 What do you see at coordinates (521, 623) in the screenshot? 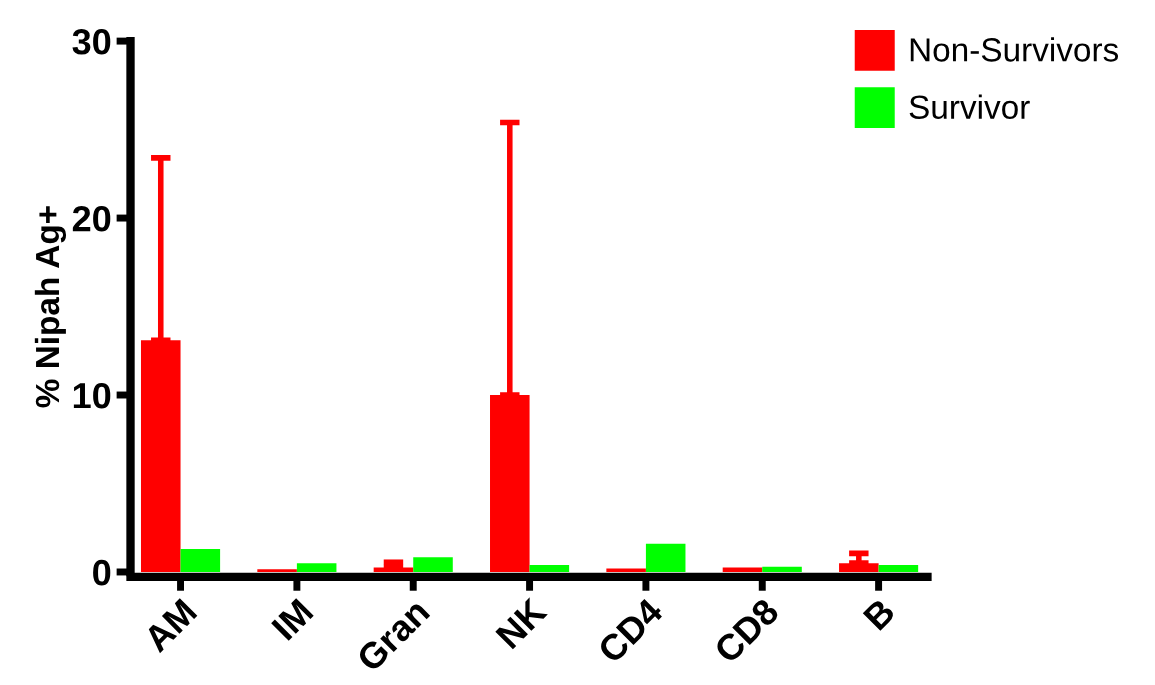
I see `x-tick-label: NK` at bounding box center [521, 623].